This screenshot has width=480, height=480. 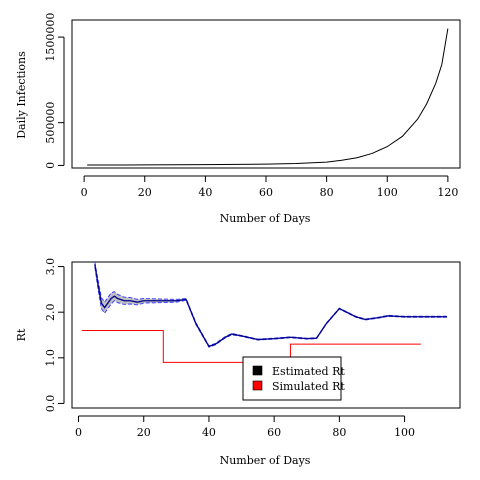 What do you see at coordinates (257, 370) in the screenshot?
I see `legend-swatch-estimated` at bounding box center [257, 370].